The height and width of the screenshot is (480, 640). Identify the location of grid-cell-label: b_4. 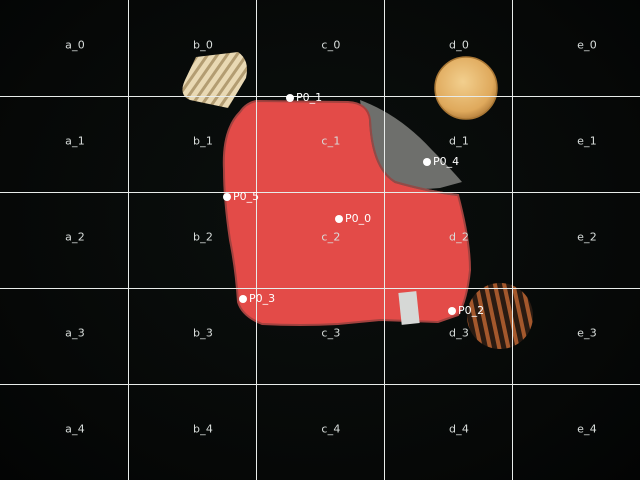
(203, 429).